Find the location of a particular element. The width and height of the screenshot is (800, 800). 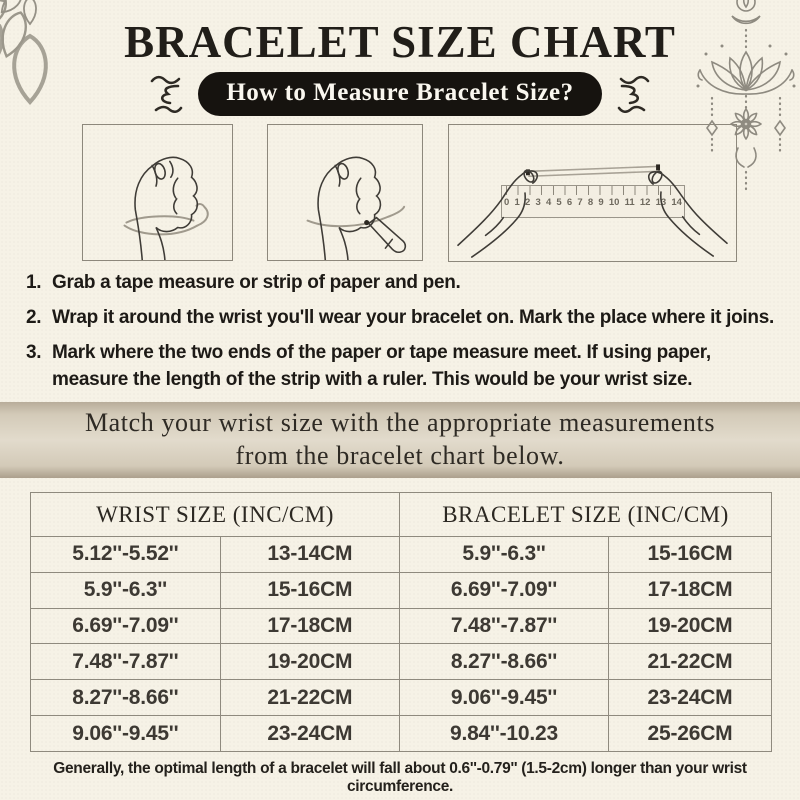

wrist-inch-cell: 9.06''-9.45'' is located at coordinates (125, 733).